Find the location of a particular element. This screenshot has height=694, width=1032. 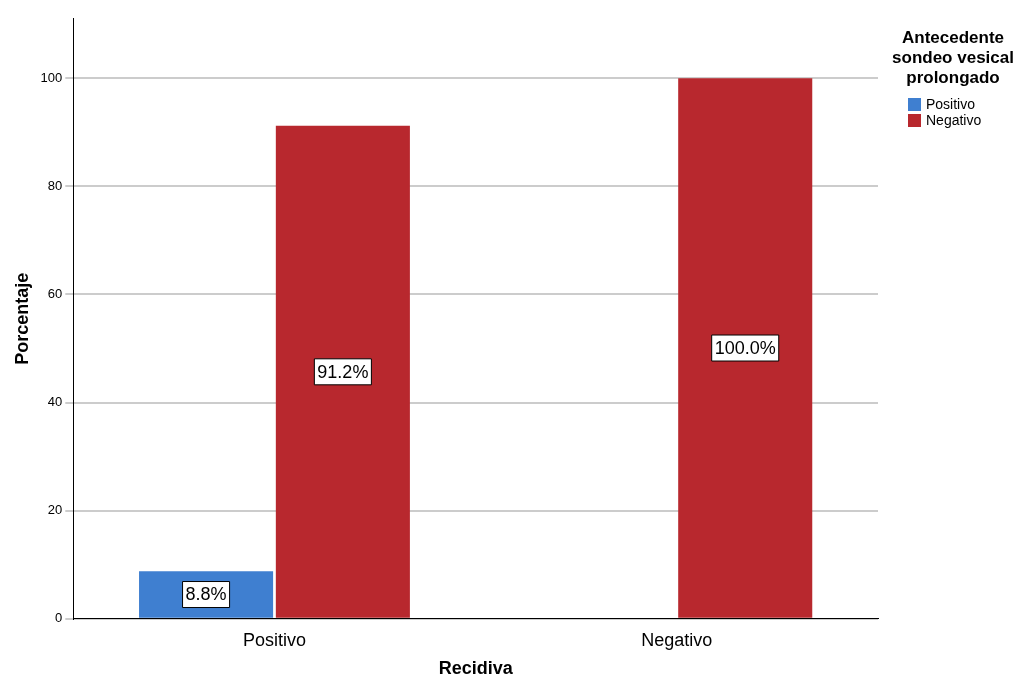

data-label: 91.2% is located at coordinates (343, 371).